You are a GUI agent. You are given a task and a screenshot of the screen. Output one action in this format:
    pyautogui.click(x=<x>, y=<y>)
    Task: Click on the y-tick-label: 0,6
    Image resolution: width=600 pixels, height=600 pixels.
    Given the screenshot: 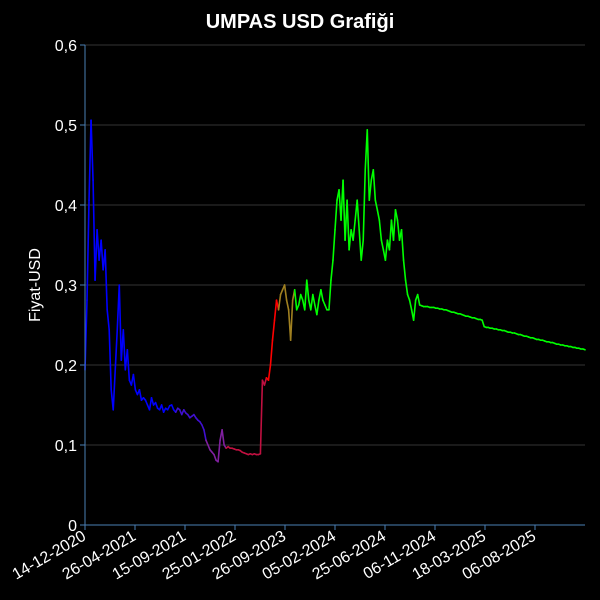 What is the action you would take?
    pyautogui.click(x=66, y=46)
    